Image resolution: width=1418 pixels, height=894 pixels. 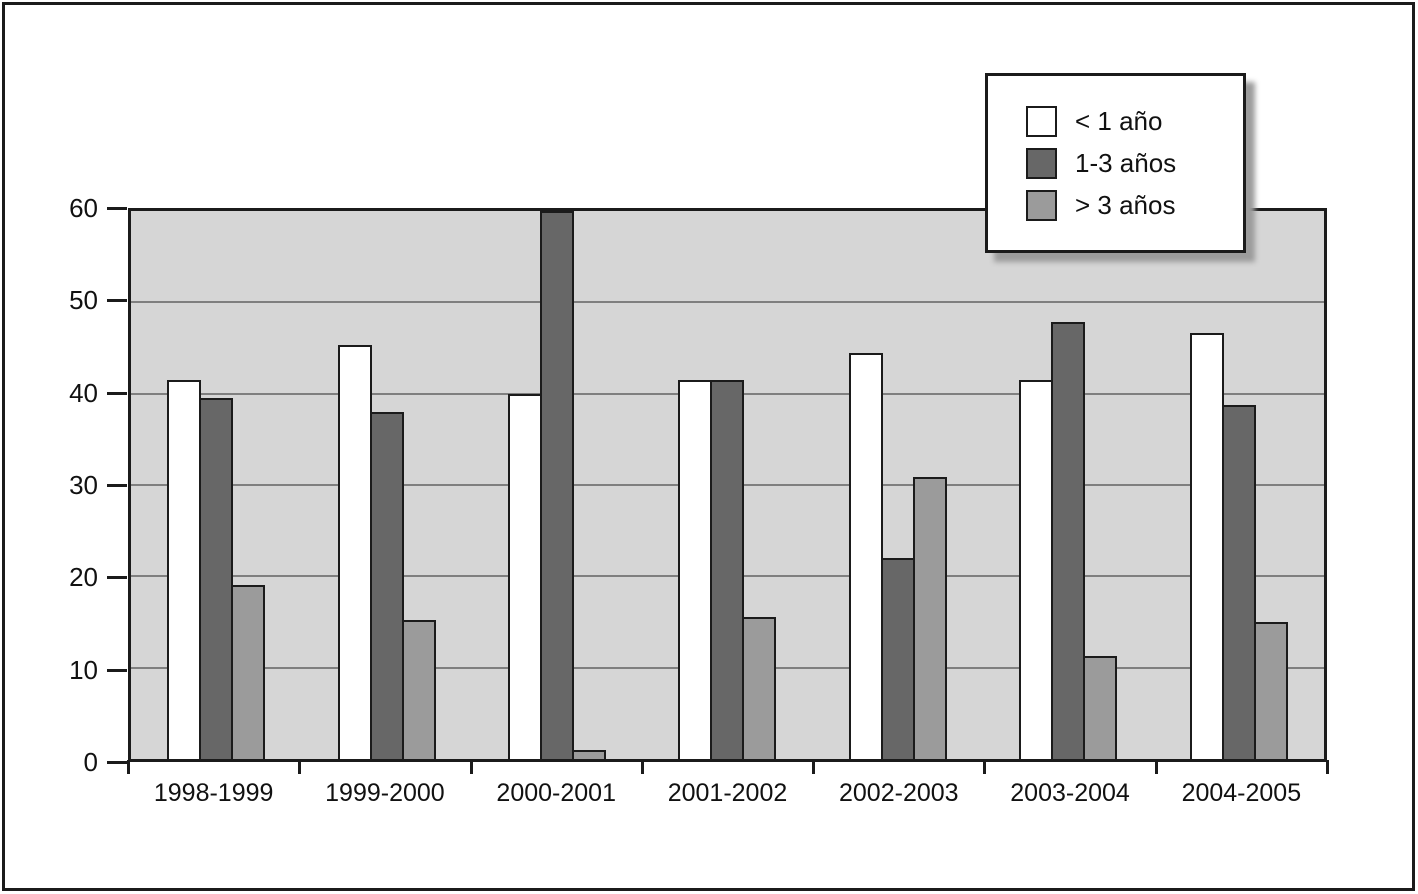 What do you see at coordinates (865, 556) in the screenshot?
I see `bar-1ao-2002-2003` at bounding box center [865, 556].